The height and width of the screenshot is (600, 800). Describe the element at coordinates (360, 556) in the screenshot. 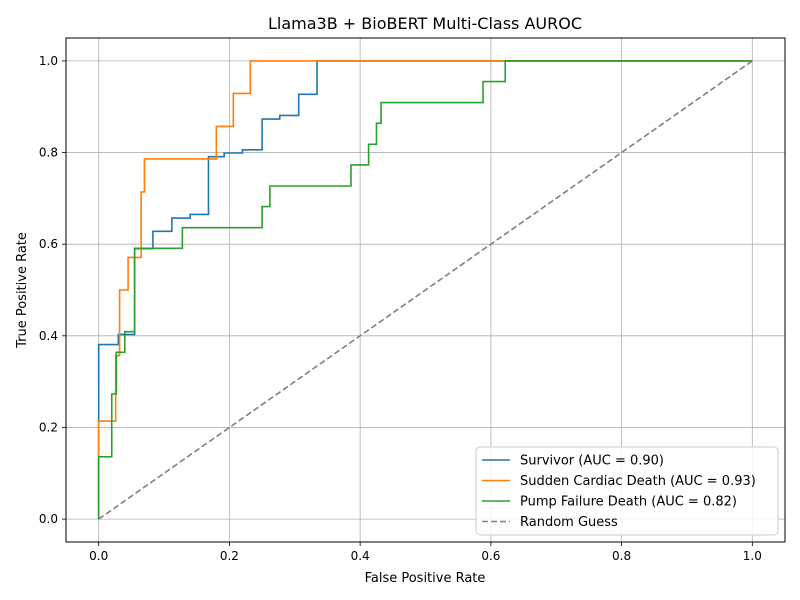

I see `x-tick-label: 0.4` at that location.